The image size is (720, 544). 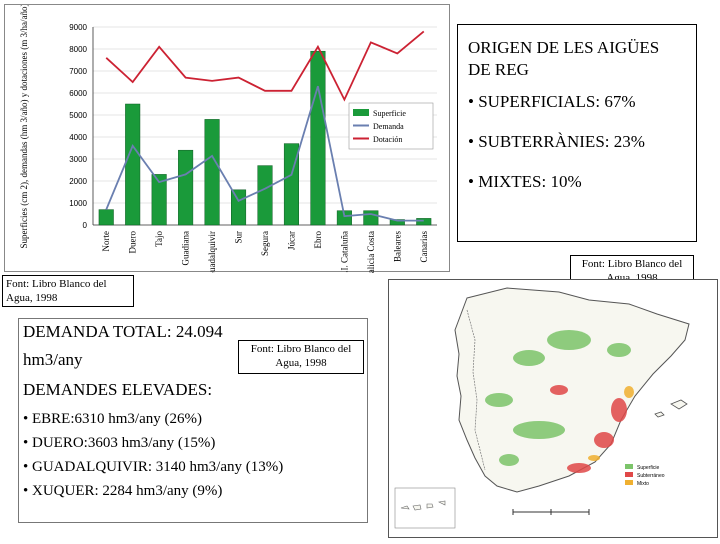 What do you see at coordinates (552, 101) in the screenshot?
I see `origen-bullet-superficials: • SUPERFICIALS: 67%` at bounding box center [552, 101].